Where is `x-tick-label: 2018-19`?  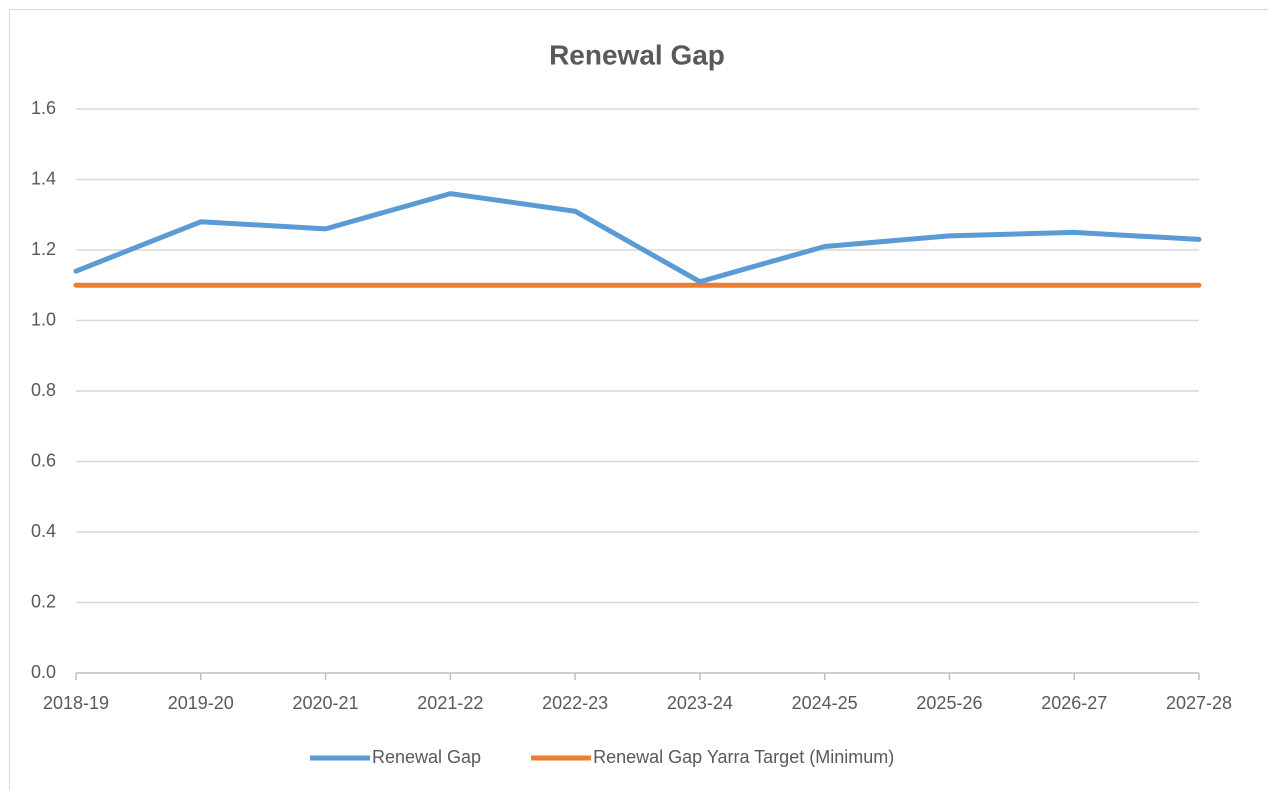
x-tick-label: 2018-19 is located at coordinates (76, 703).